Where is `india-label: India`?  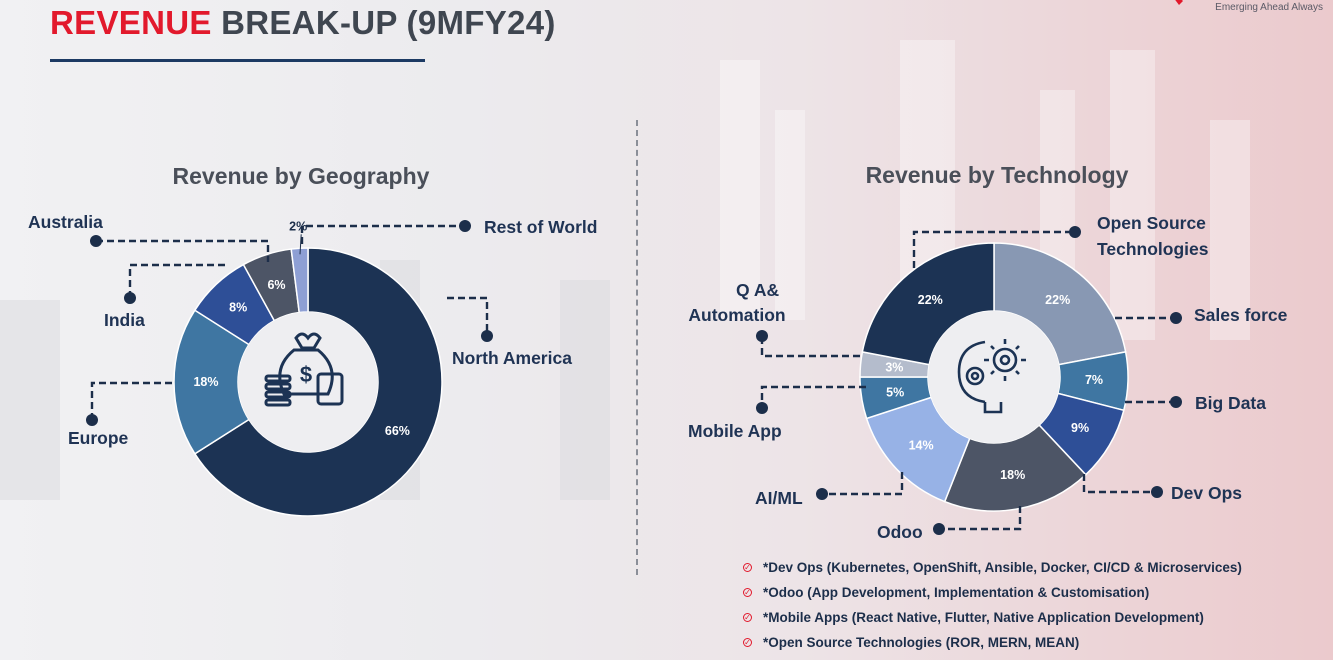
india-label: India is located at coordinates (124, 320).